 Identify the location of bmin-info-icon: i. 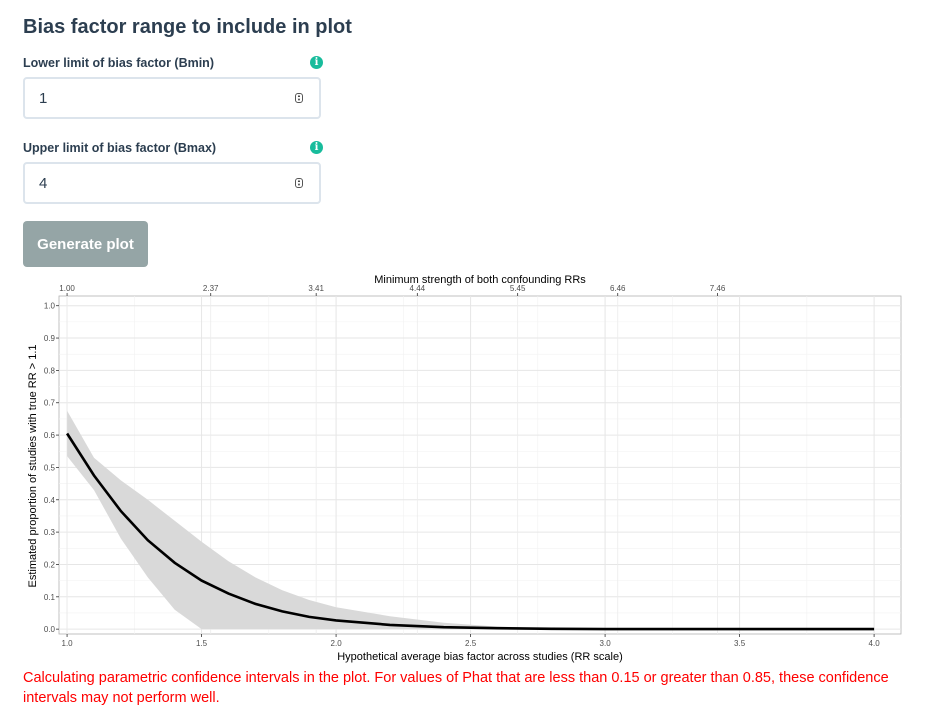
(316, 62).